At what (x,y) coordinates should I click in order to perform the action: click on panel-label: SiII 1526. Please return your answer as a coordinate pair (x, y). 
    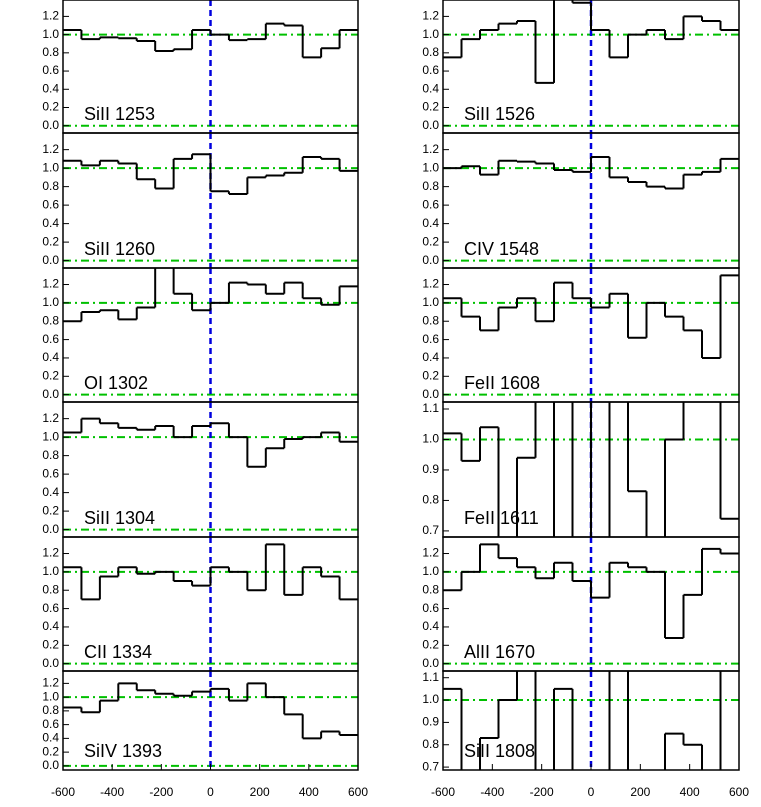
    Looking at the image, I should click on (499, 114).